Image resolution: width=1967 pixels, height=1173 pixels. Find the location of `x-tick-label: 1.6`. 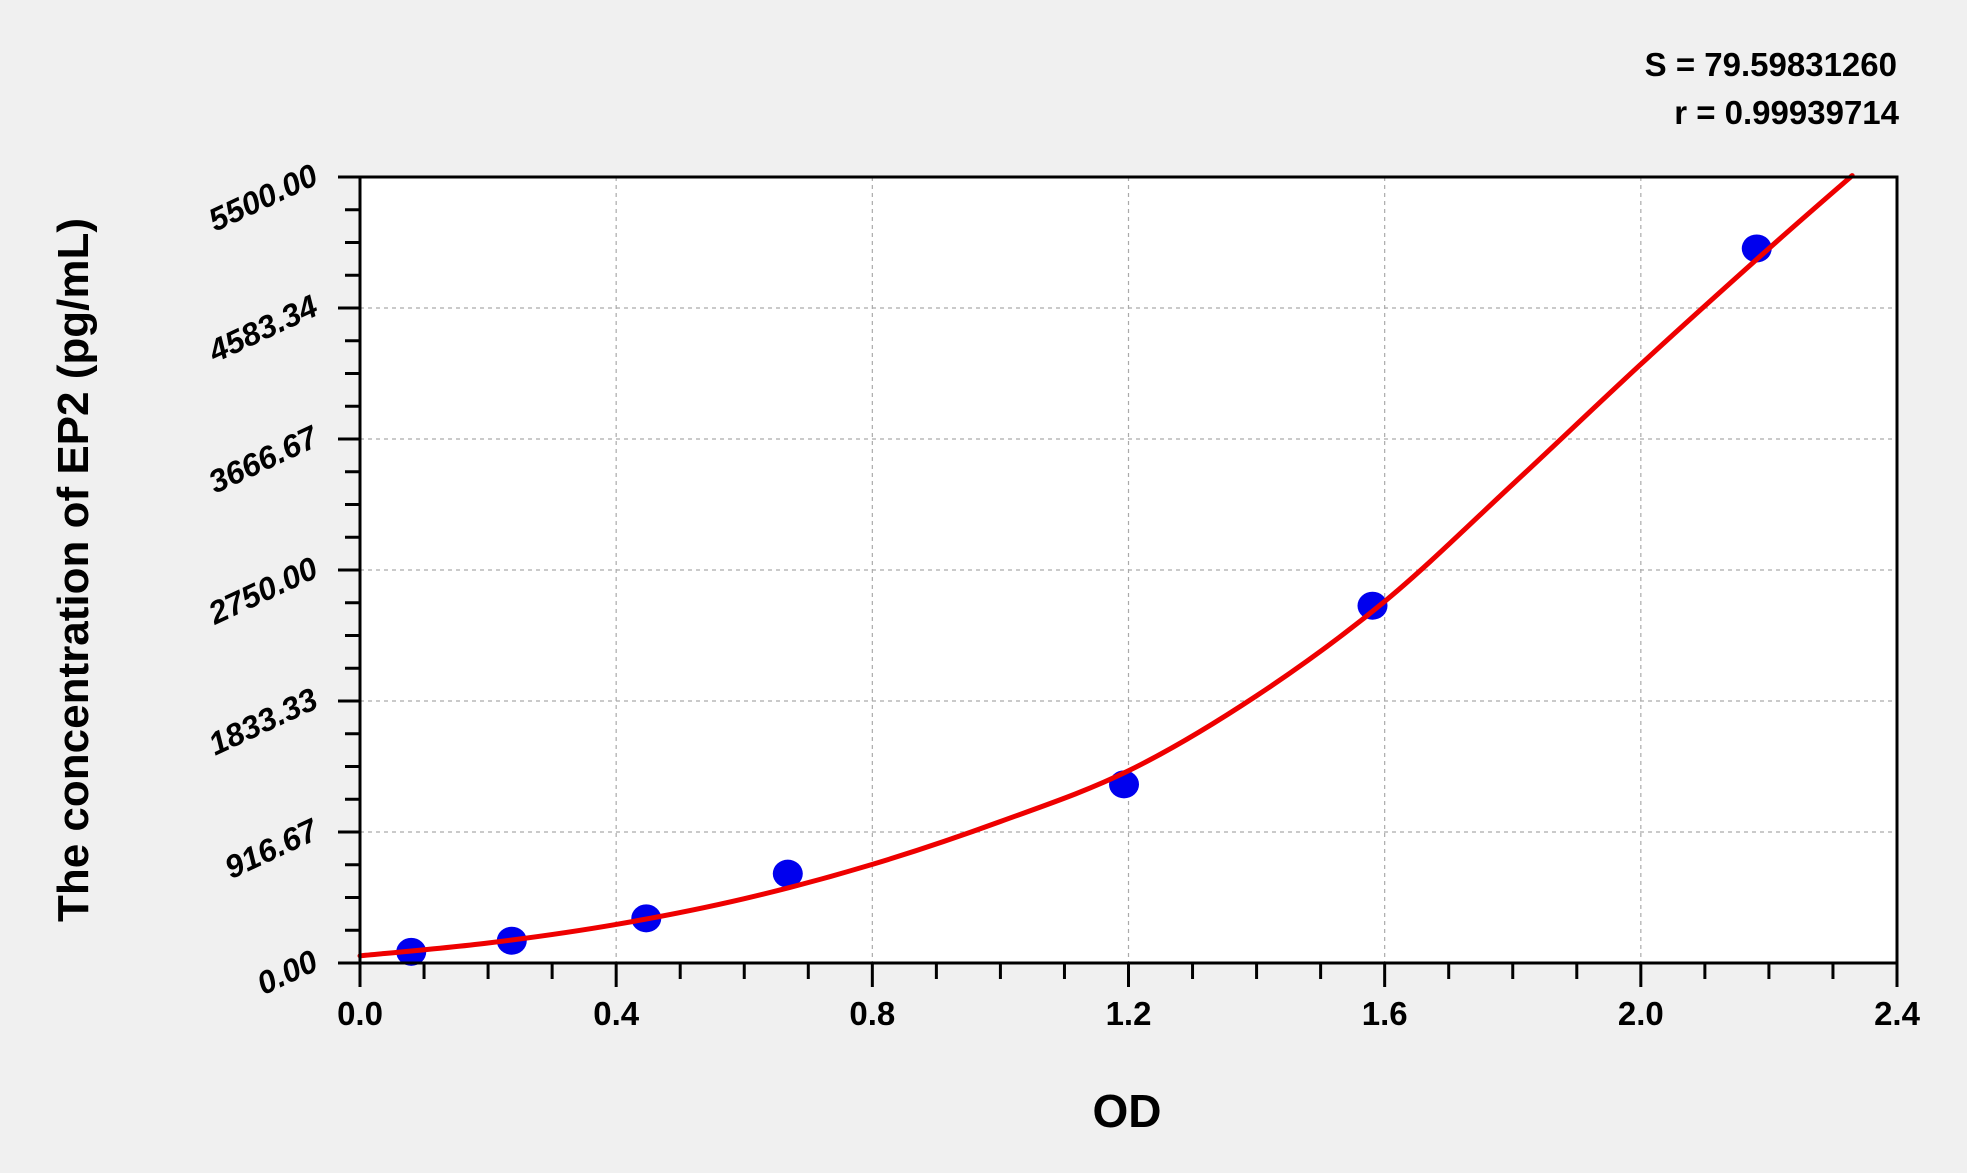

x-tick-label: 1.6 is located at coordinates (1385, 1013).